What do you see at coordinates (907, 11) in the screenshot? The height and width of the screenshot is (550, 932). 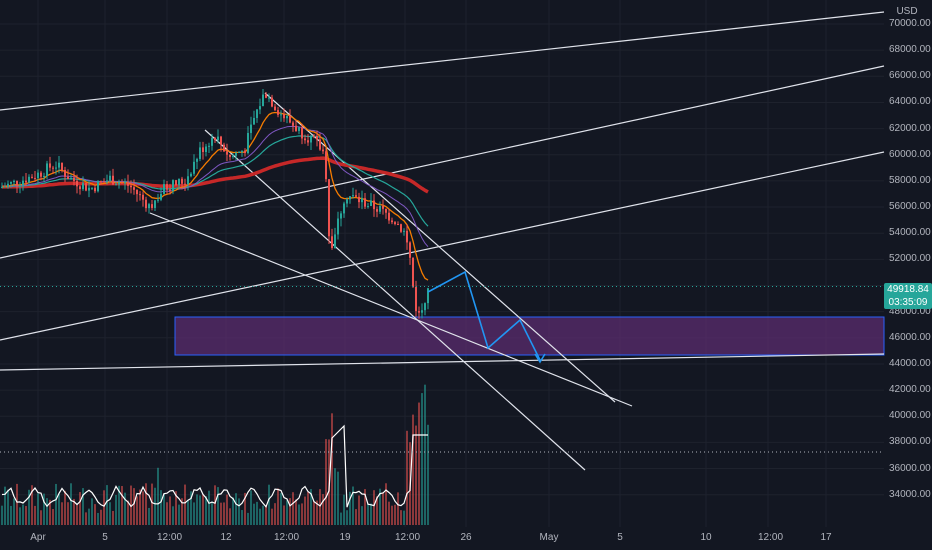 I see `currency-label: USD` at bounding box center [907, 11].